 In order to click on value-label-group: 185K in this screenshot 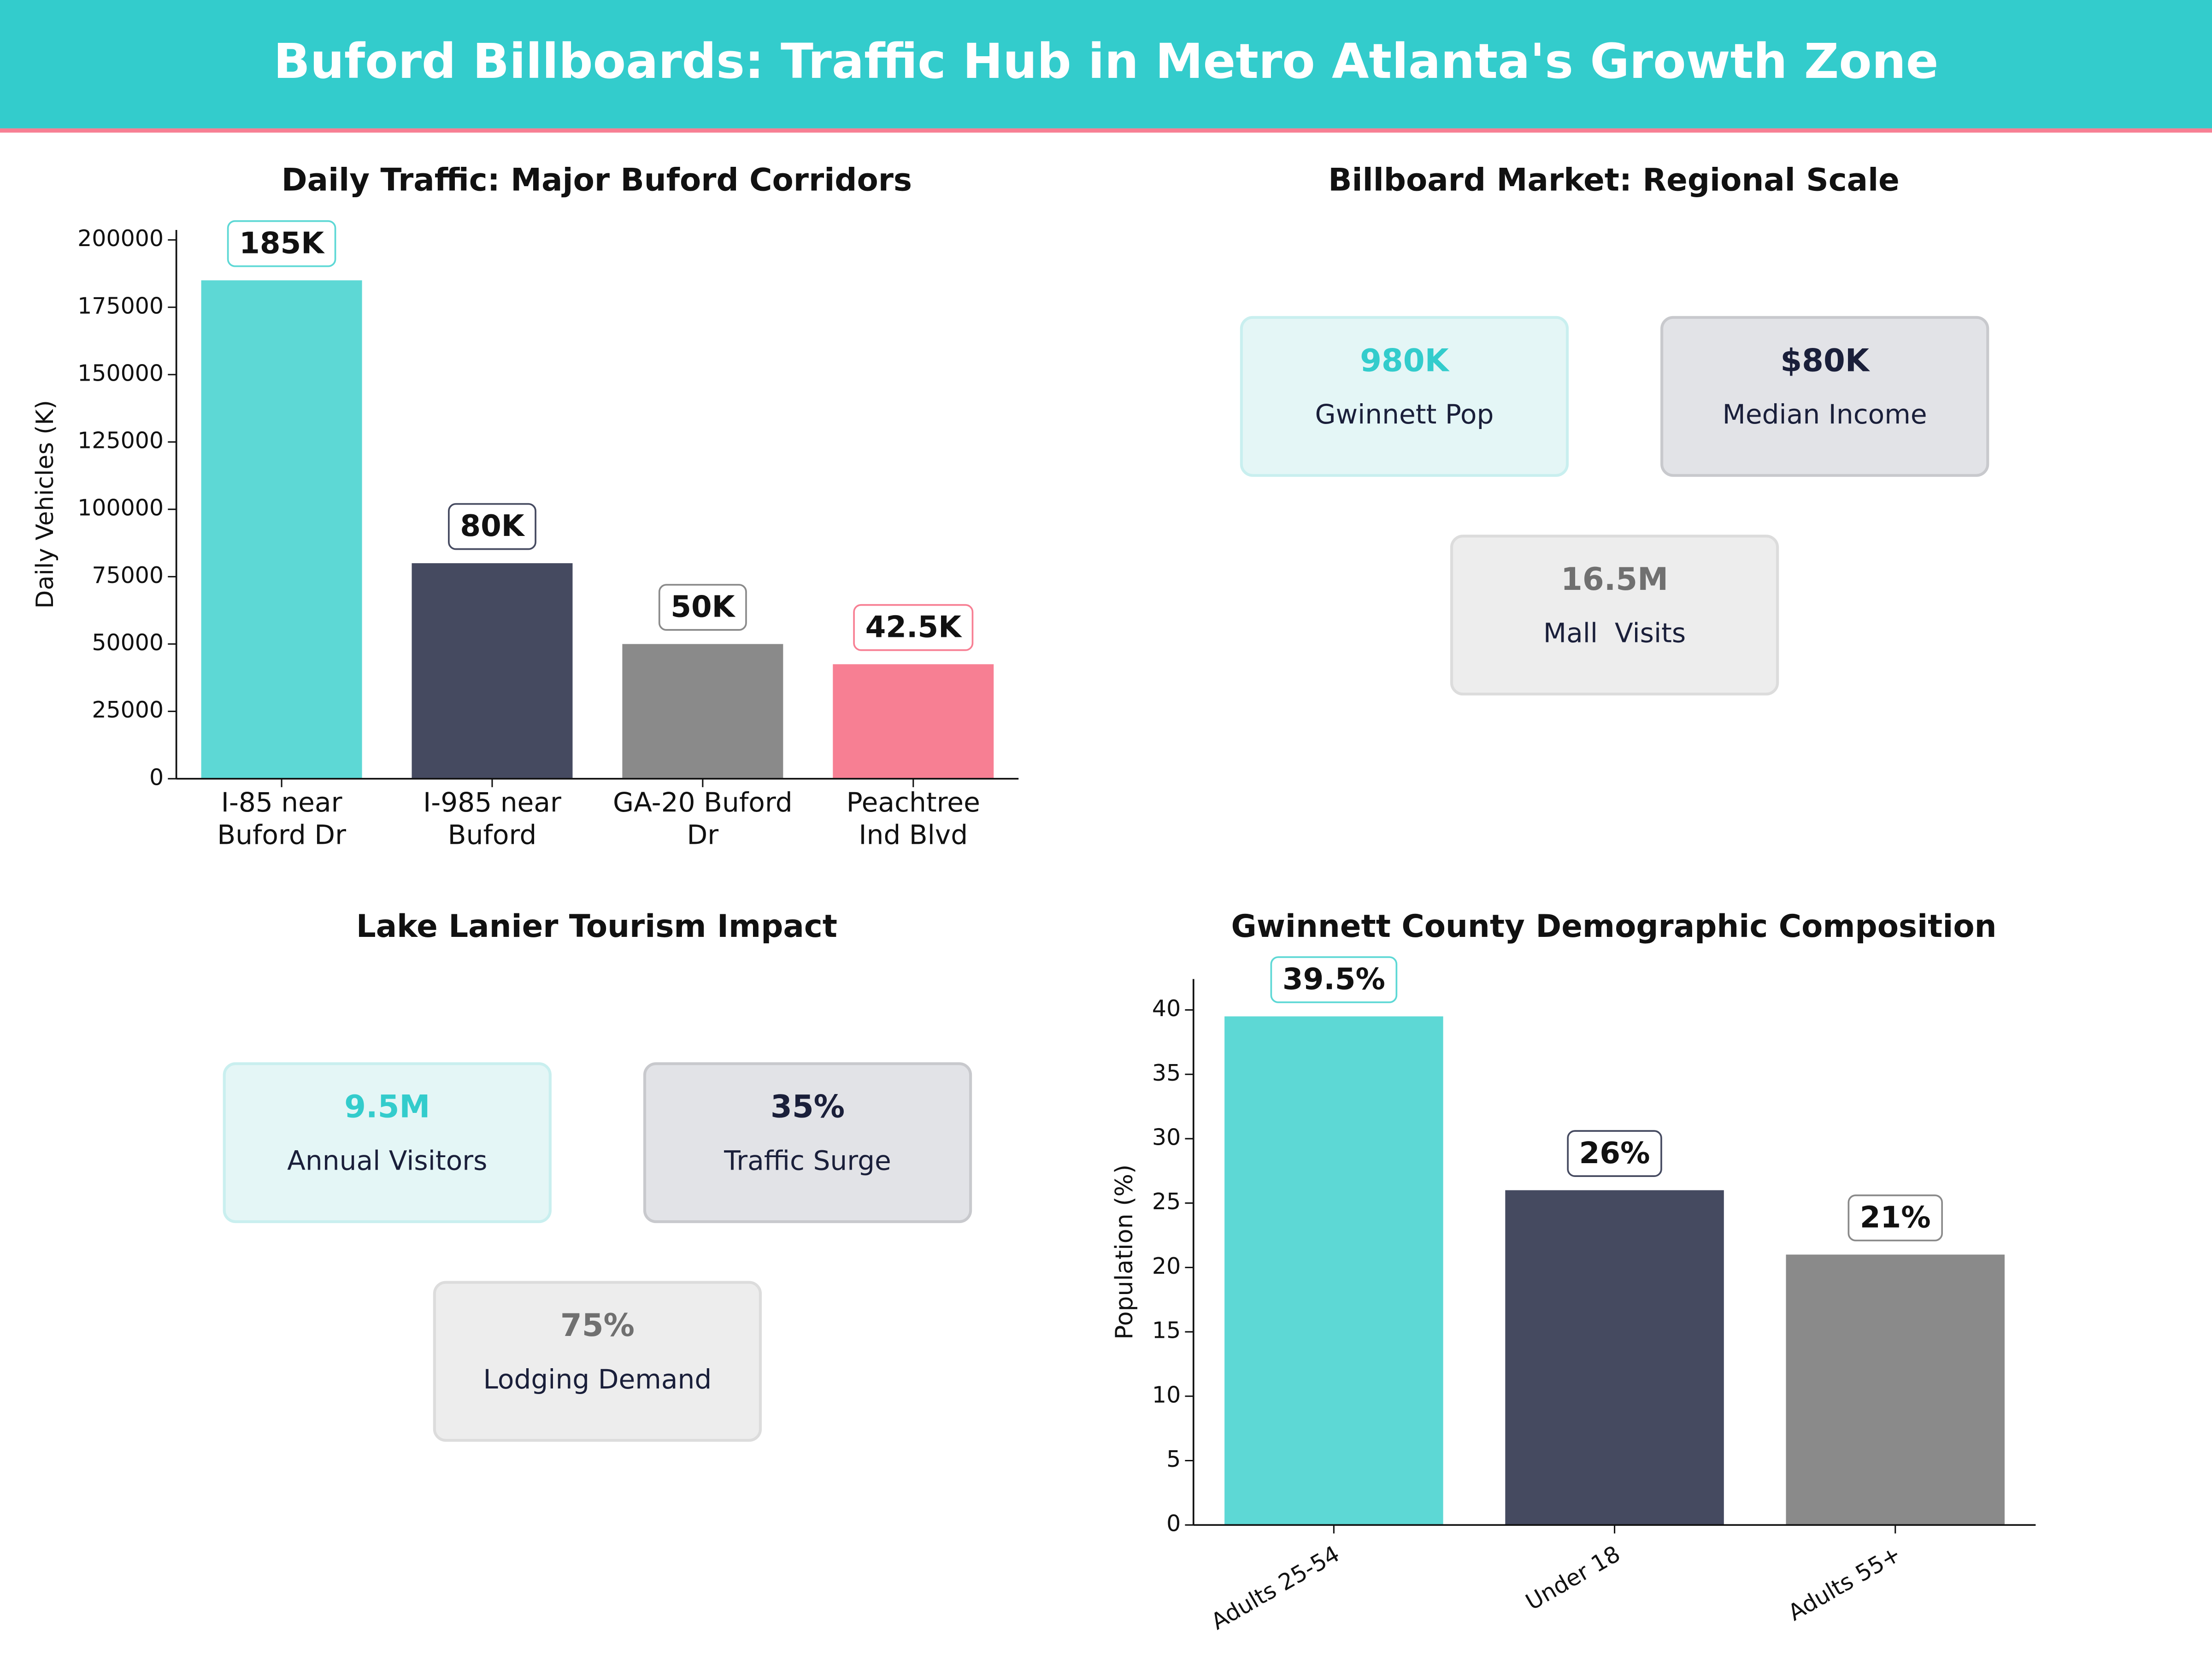, I will do `click(281, 243)`.